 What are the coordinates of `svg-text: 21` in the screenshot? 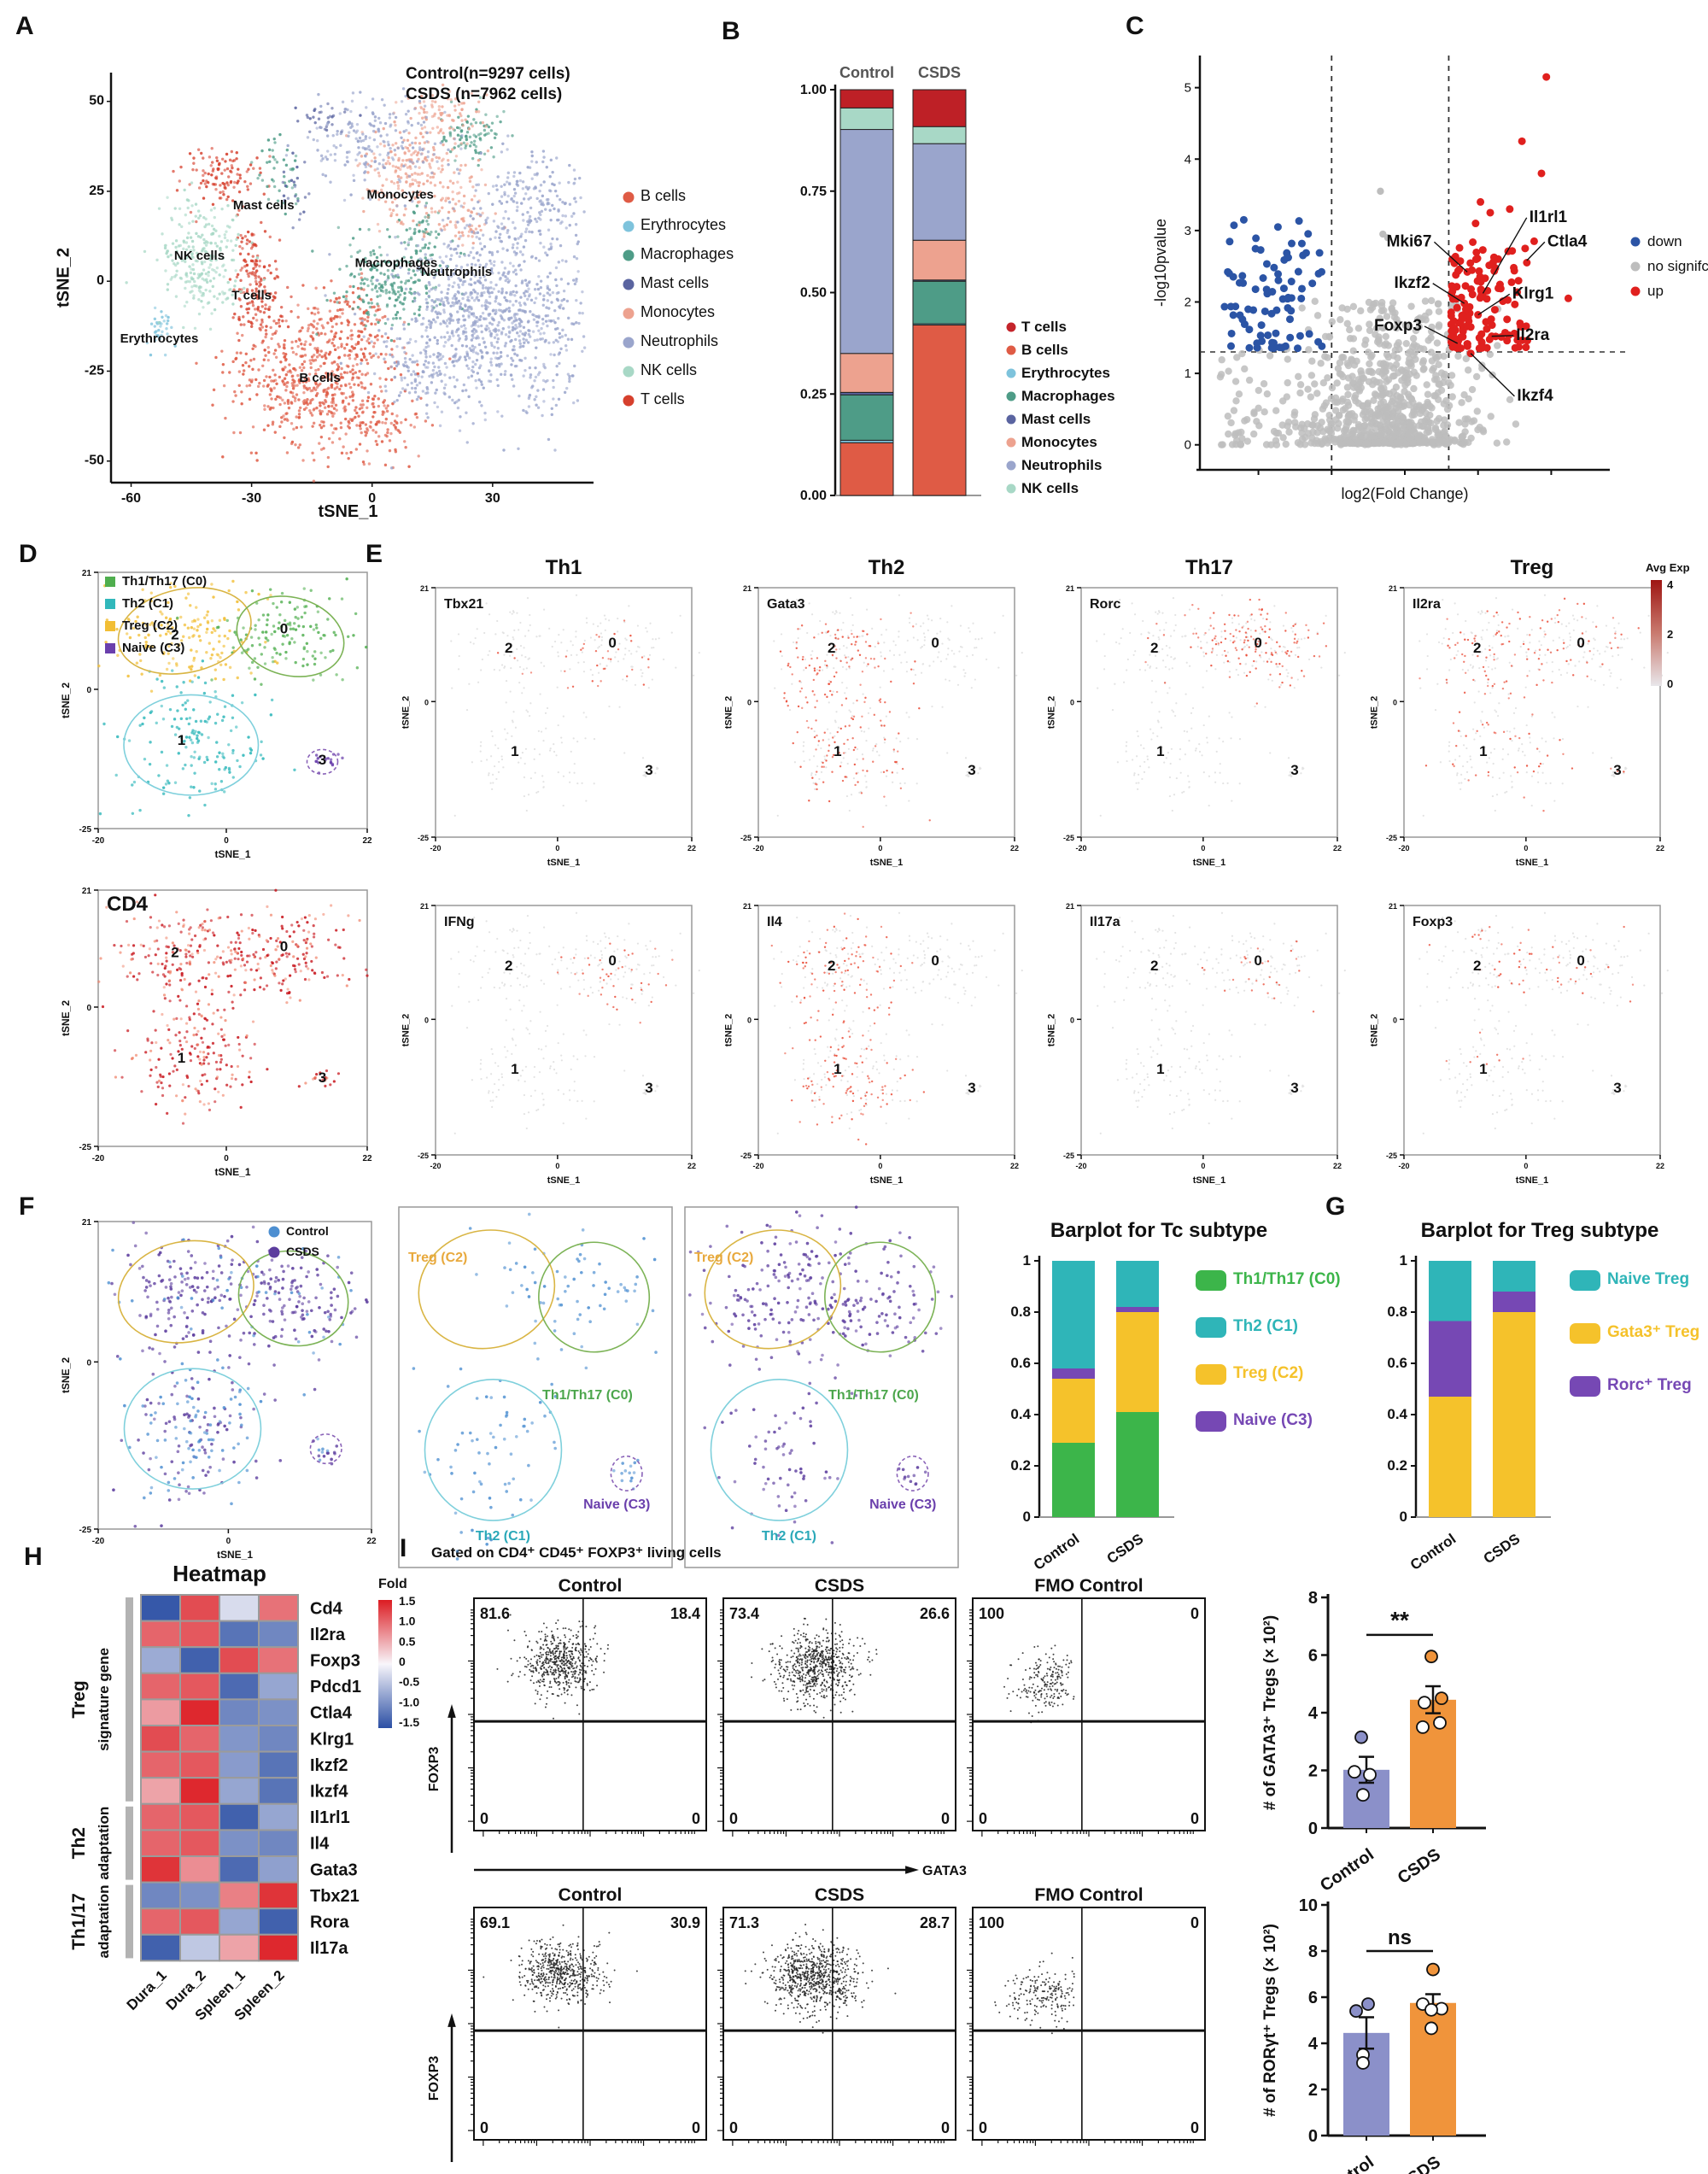 It's located at (87, 573).